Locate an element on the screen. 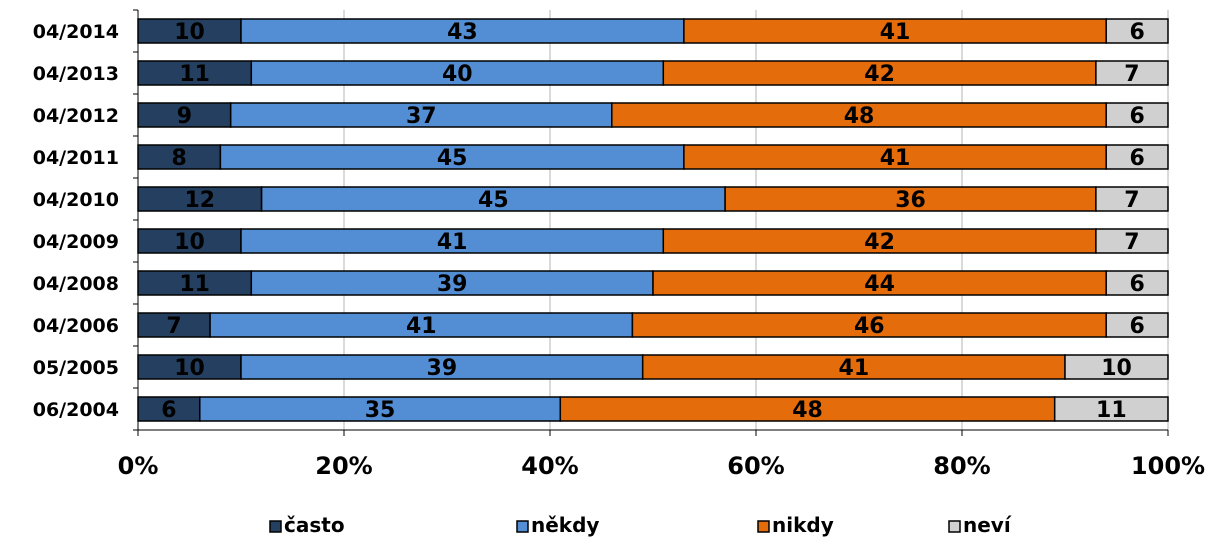 Image resolution: width=1210 pixels, height=539 pixels. category-label: 04/2010 is located at coordinates (76, 200).